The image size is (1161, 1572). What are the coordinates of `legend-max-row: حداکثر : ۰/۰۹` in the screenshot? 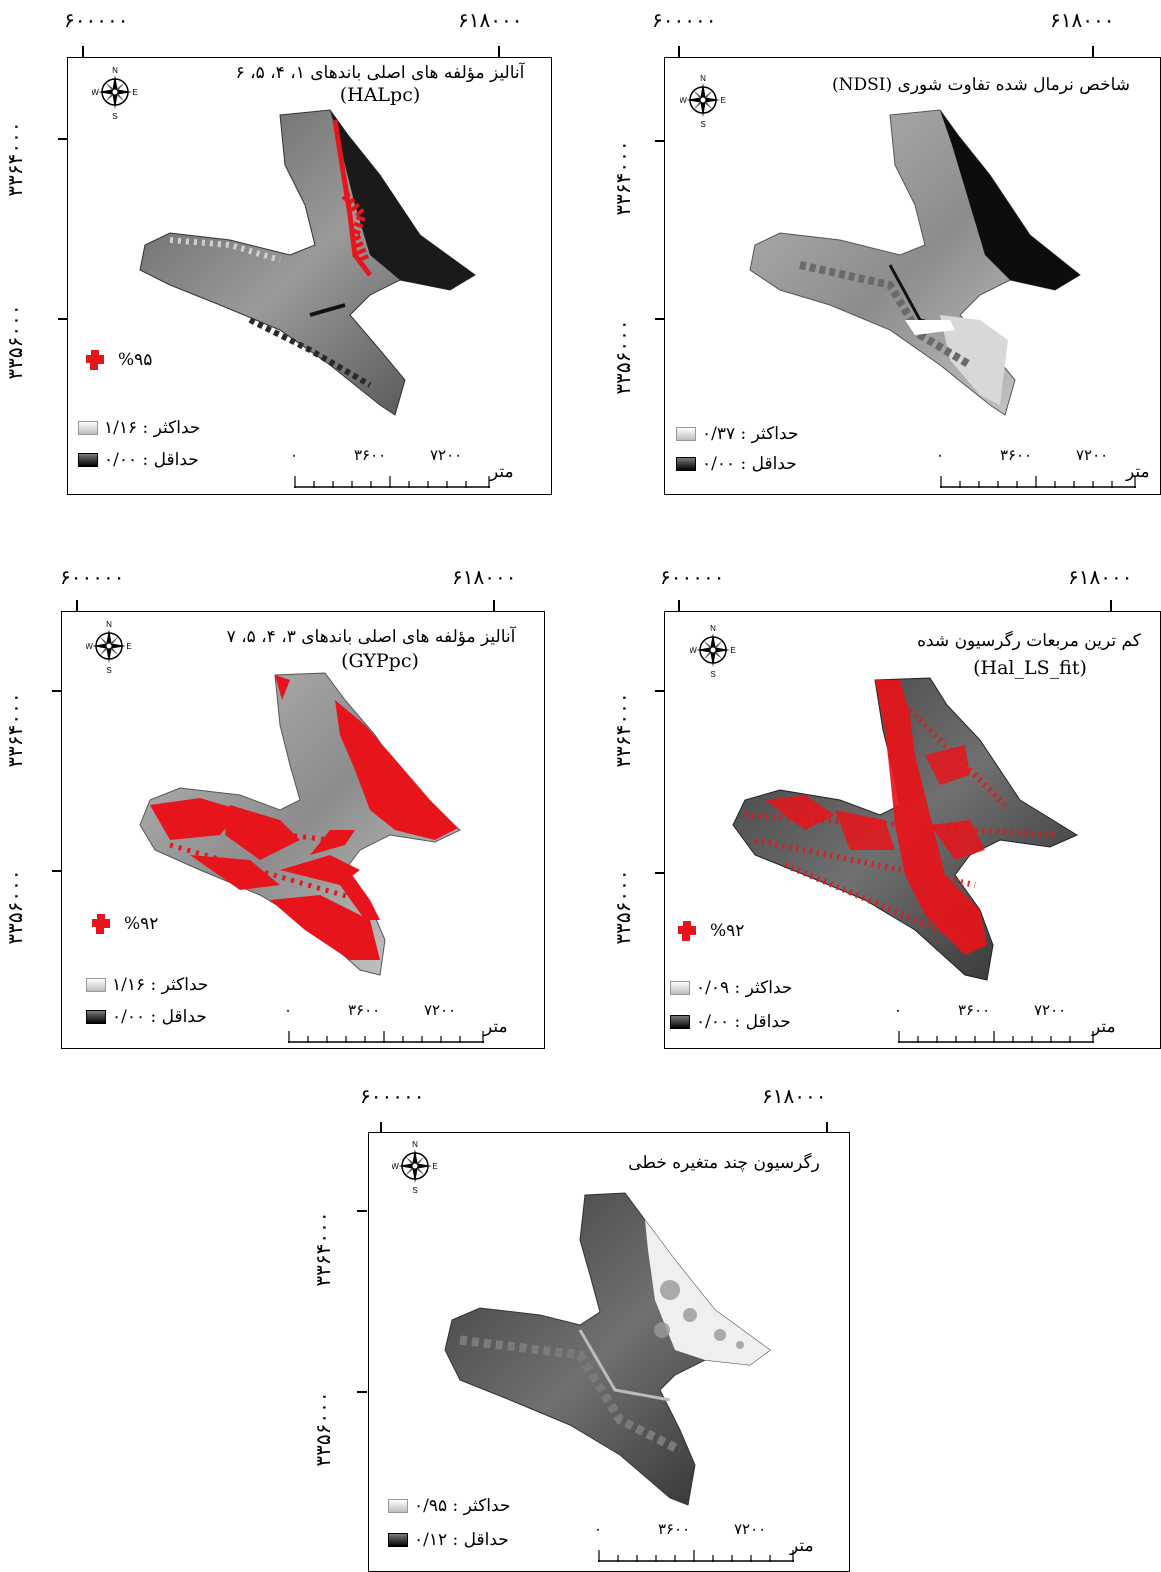 It's located at (731, 988).